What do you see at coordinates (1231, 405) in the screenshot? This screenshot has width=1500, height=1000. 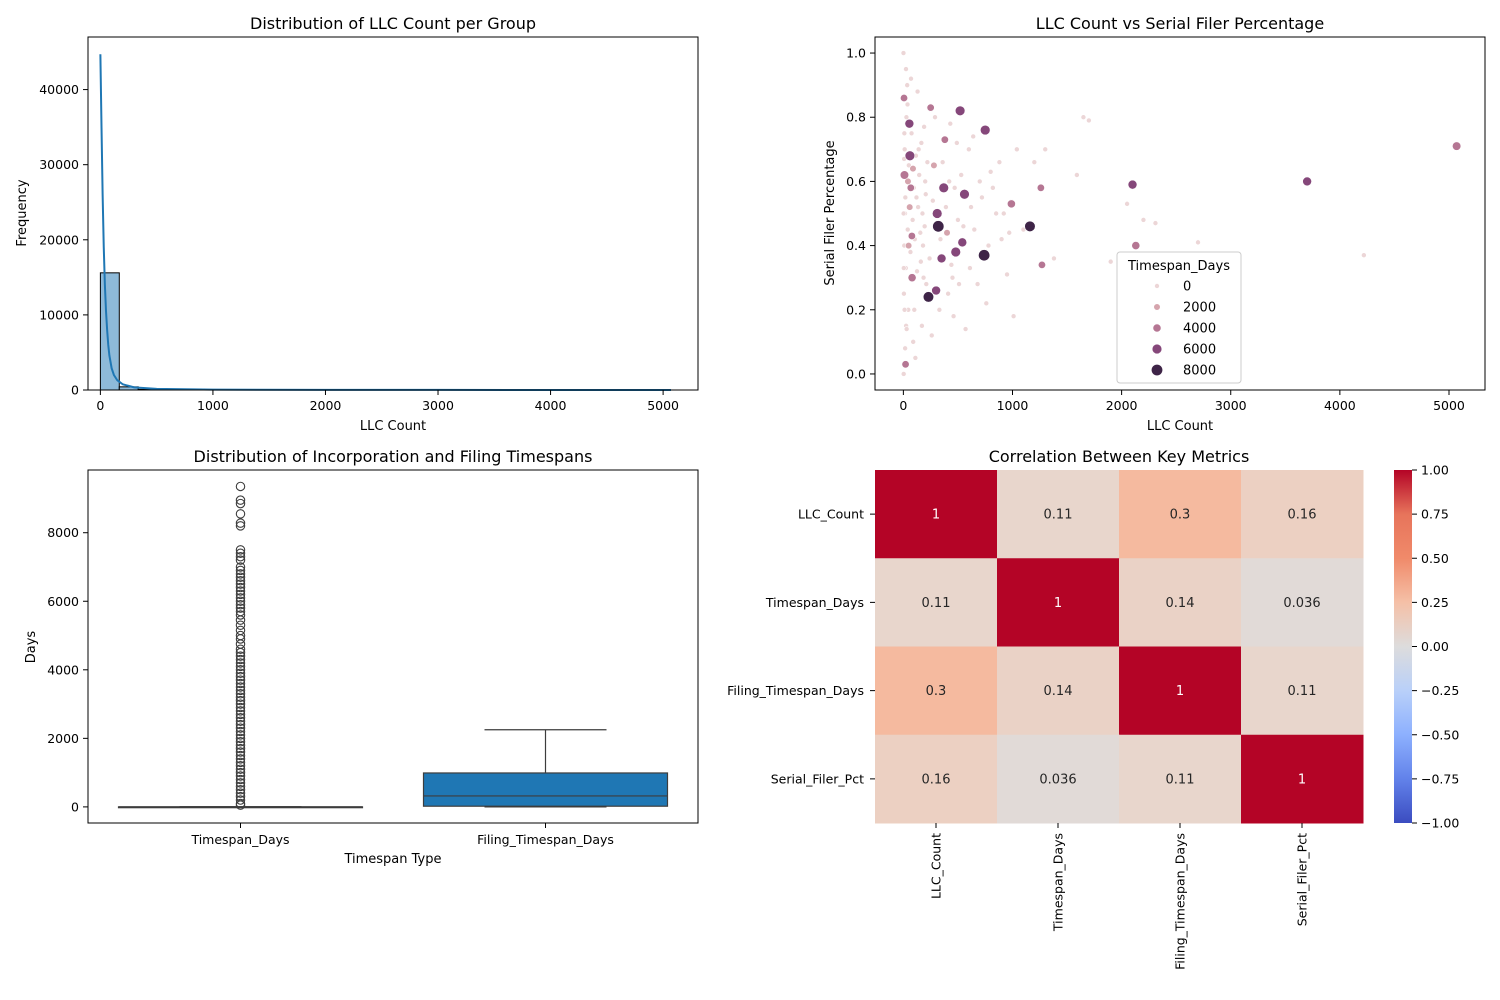 I see `scatter-x-tick-label: 3000` at bounding box center [1231, 405].